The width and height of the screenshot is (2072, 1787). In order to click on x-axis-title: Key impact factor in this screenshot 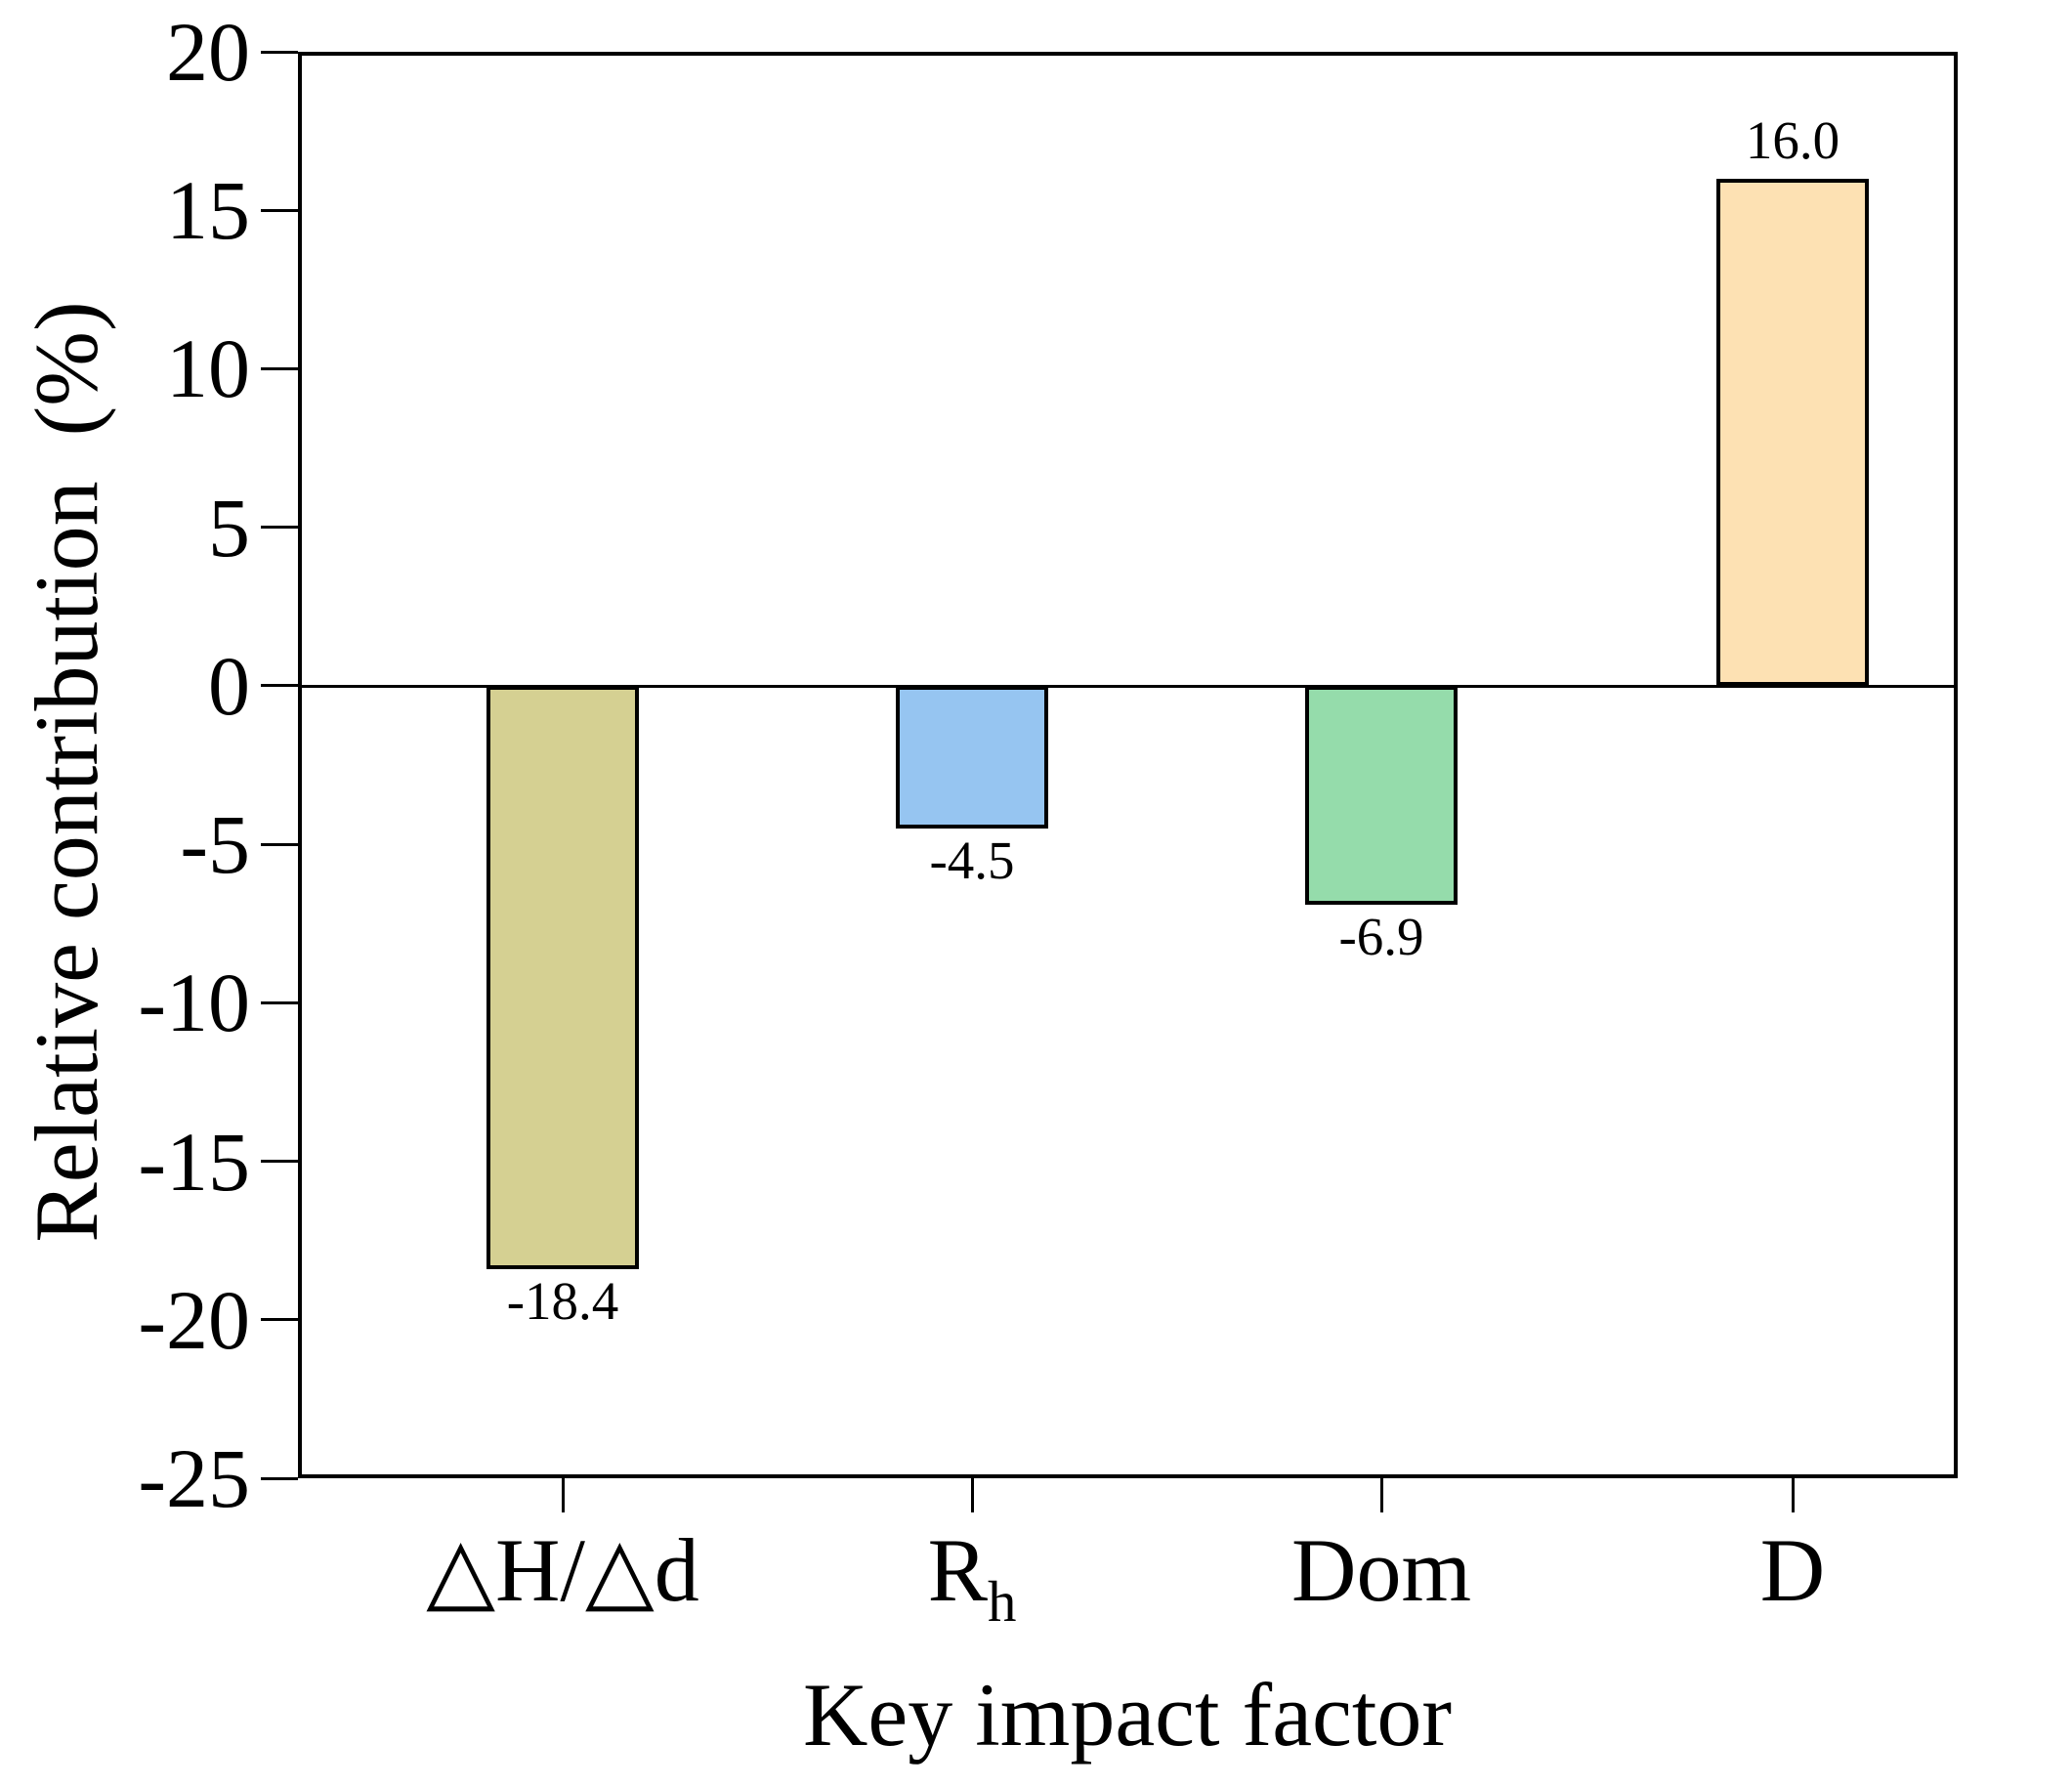, I will do `click(1128, 1715)`.